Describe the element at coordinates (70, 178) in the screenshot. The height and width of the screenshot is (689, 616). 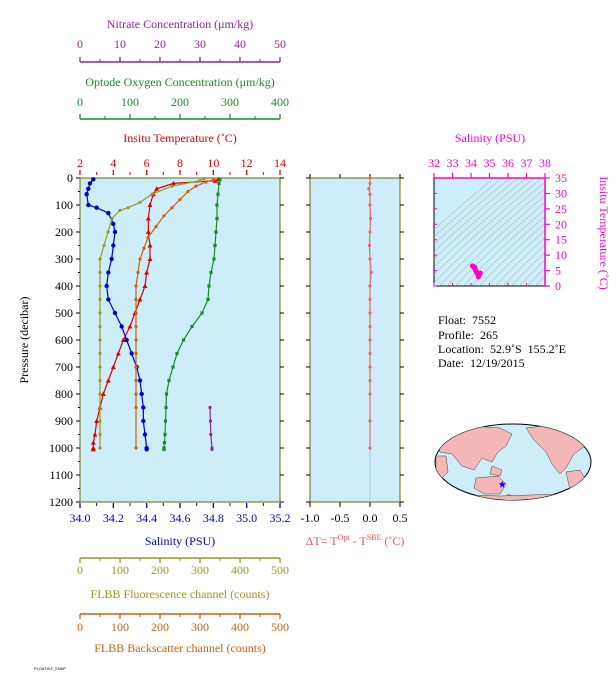
I see `y-tick-label: 0` at that location.